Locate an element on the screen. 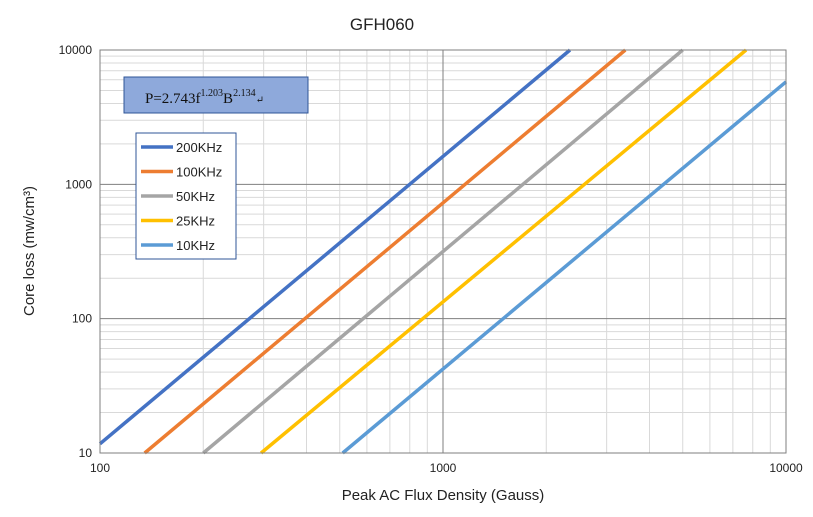  formula-b-exponent: 2.134 is located at coordinates (244, 93).